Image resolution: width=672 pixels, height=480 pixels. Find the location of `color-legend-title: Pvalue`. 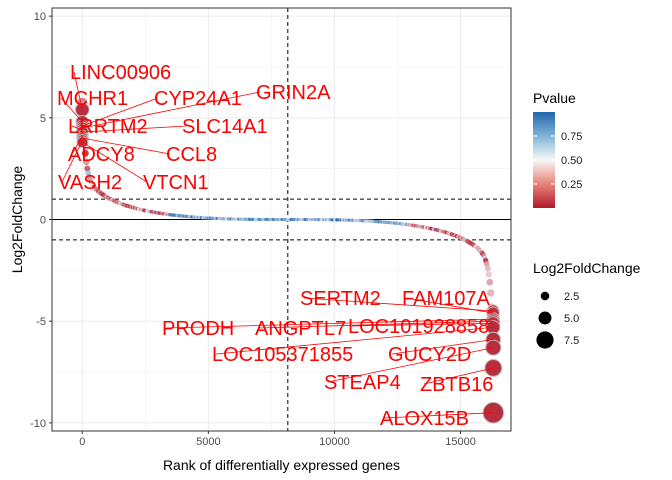

color-legend-title: Pvalue is located at coordinates (554, 98).